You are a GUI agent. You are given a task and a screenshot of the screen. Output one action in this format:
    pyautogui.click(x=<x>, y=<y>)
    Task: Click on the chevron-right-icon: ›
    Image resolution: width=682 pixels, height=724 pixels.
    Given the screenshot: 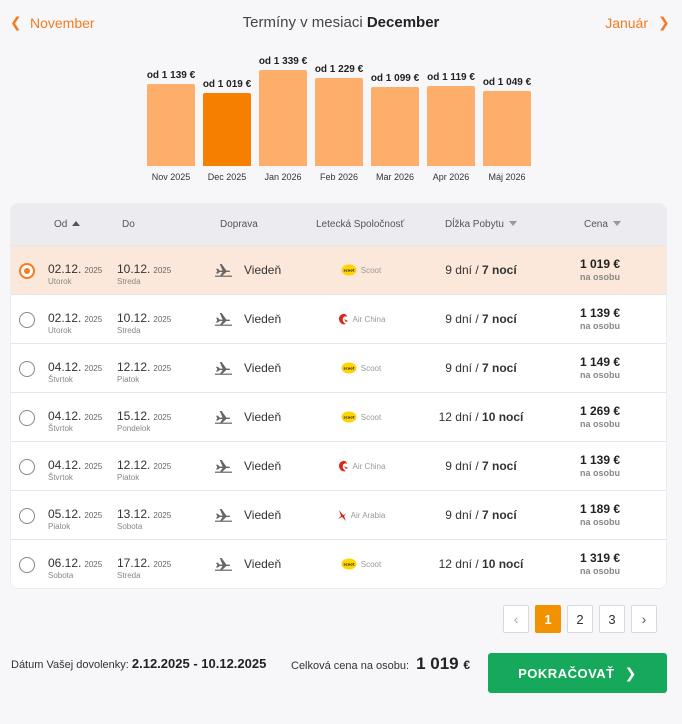 What is the action you would take?
    pyautogui.click(x=644, y=619)
    